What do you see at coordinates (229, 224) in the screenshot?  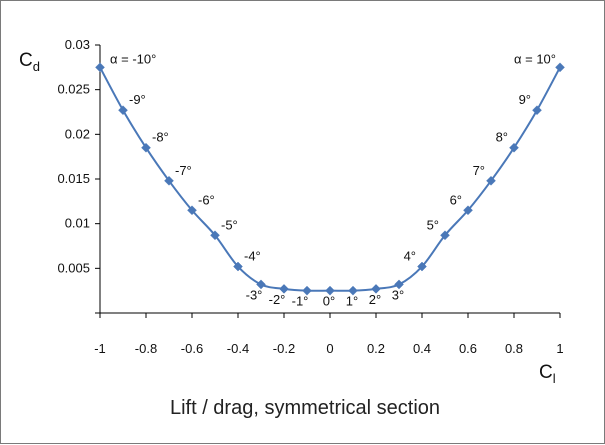 I see `point-label: -5°` at bounding box center [229, 224].